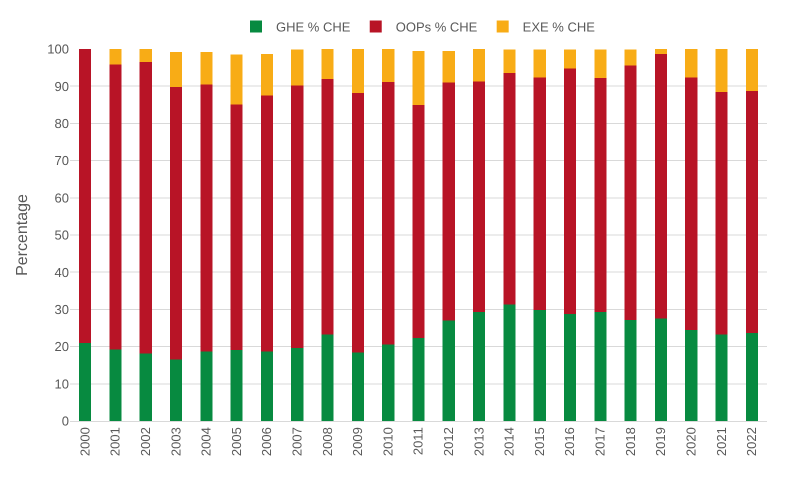 This screenshot has width=787, height=481. What do you see at coordinates (65, 421) in the screenshot?
I see `y-tick-label: 0` at bounding box center [65, 421].